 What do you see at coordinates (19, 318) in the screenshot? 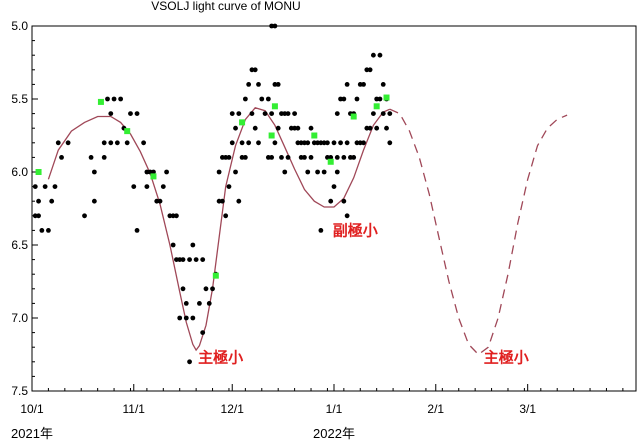
I see `y-tick-label-4: 7.0` at bounding box center [19, 318].